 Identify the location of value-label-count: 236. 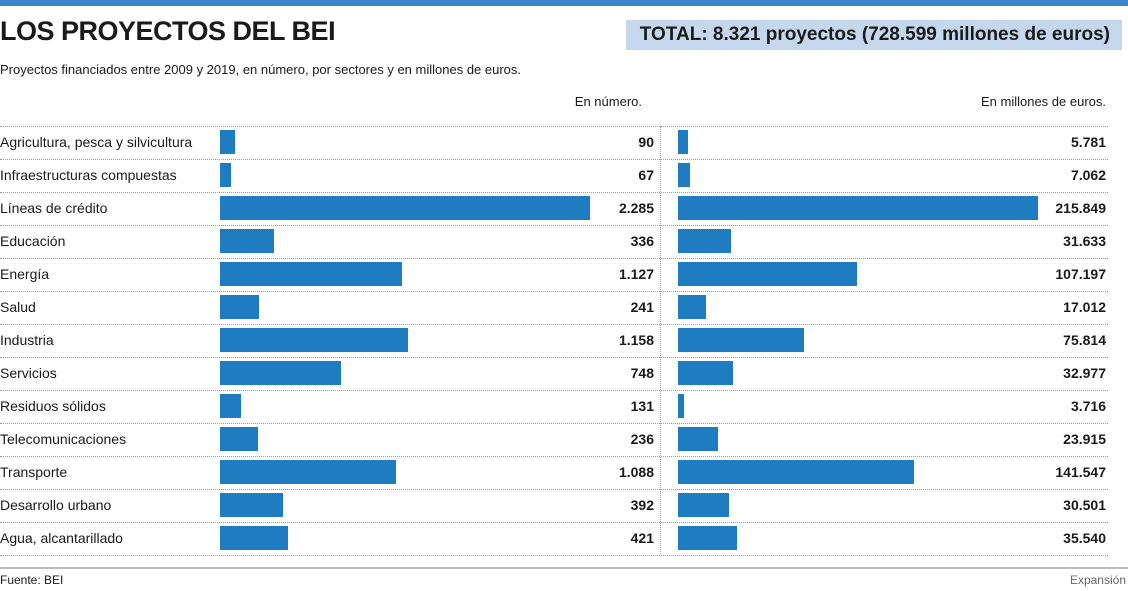
(642, 439).